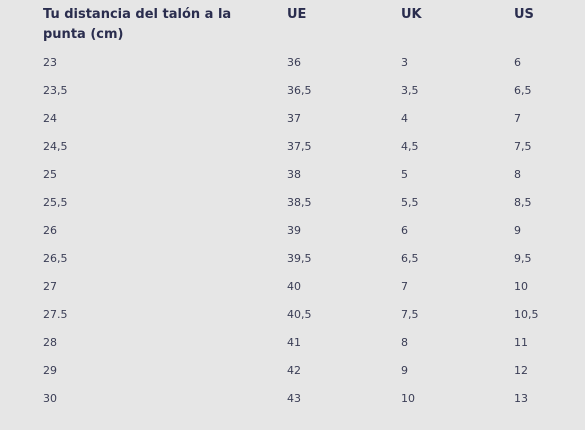 The image size is (585, 430). Describe the element at coordinates (50, 370) in the screenshot. I see `cell-cm: 29` at that location.